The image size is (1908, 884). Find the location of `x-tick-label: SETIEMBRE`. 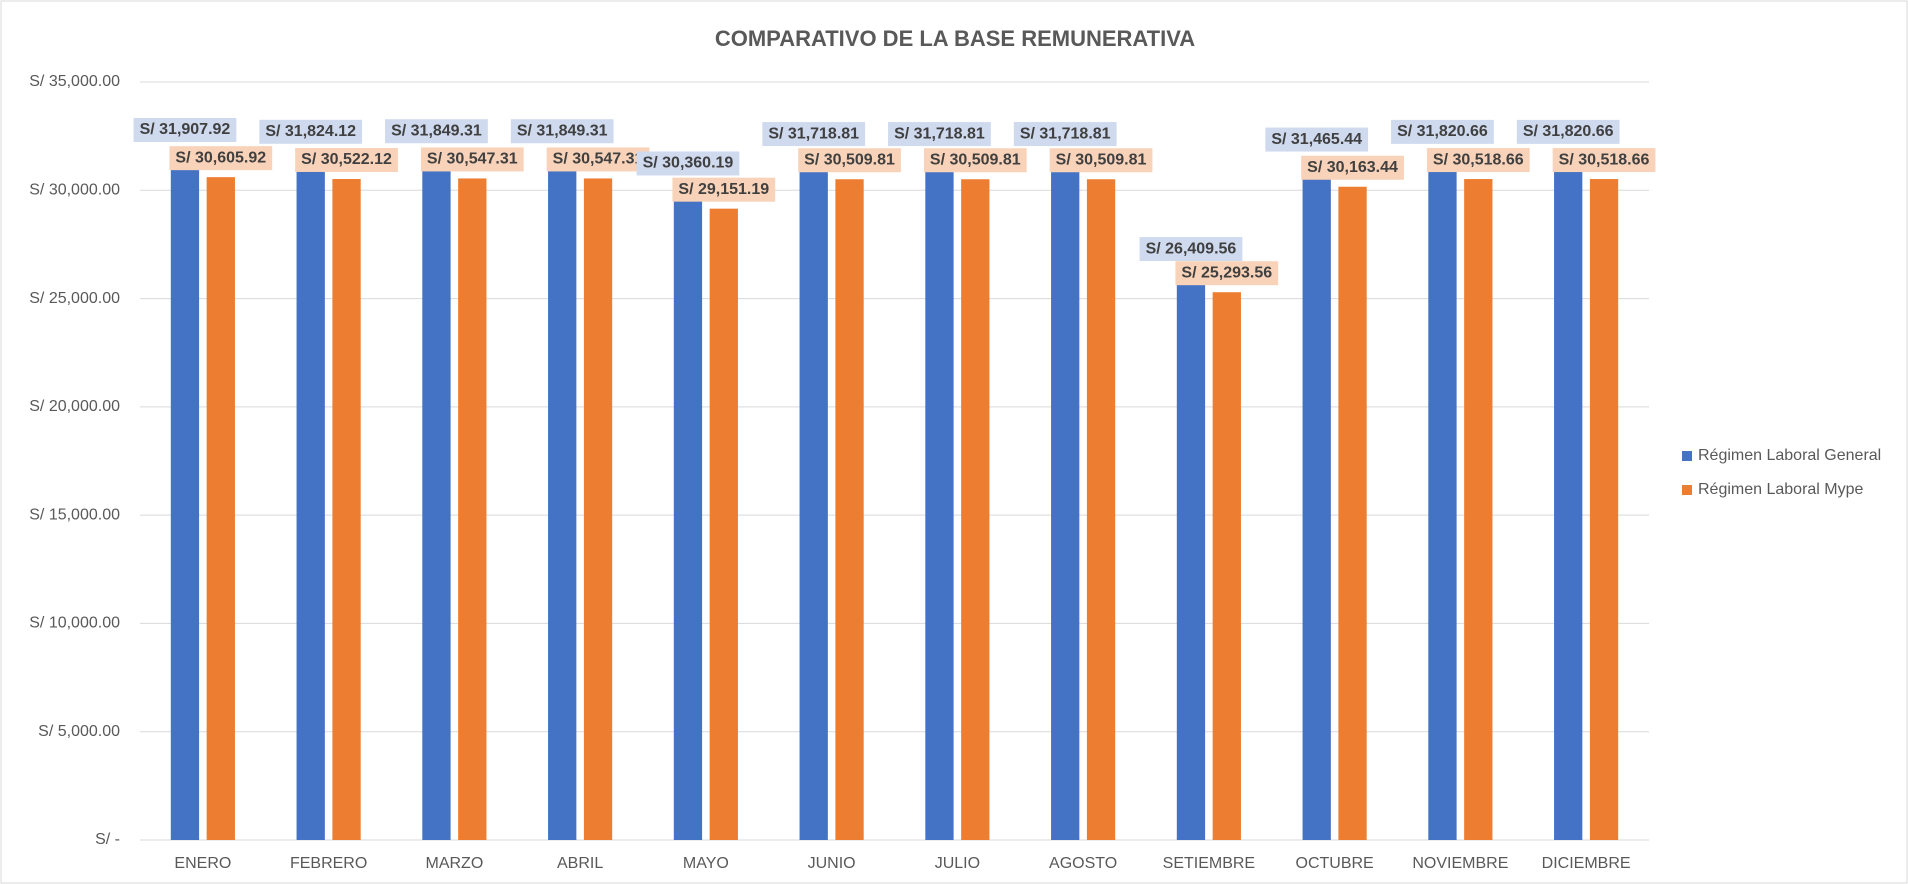

x-tick-label: SETIEMBRE is located at coordinates (1209, 863).